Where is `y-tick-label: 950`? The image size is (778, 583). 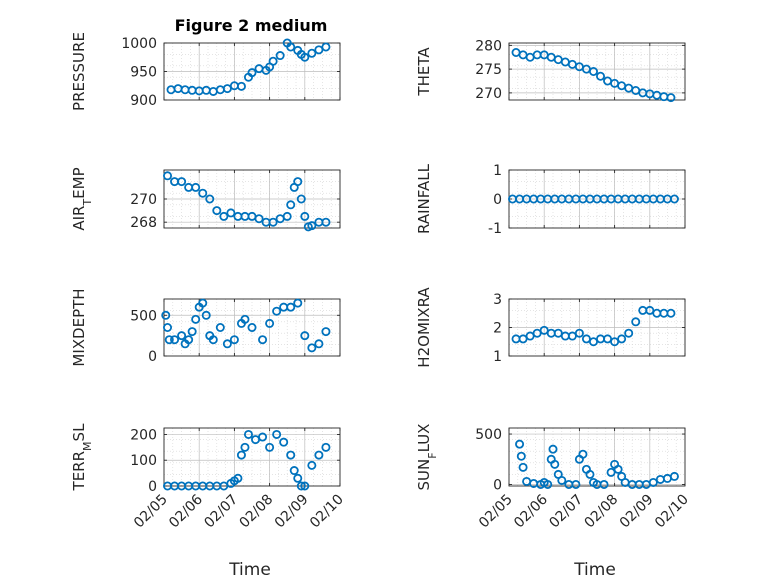
y-tick-label: 950 is located at coordinates (143, 73).